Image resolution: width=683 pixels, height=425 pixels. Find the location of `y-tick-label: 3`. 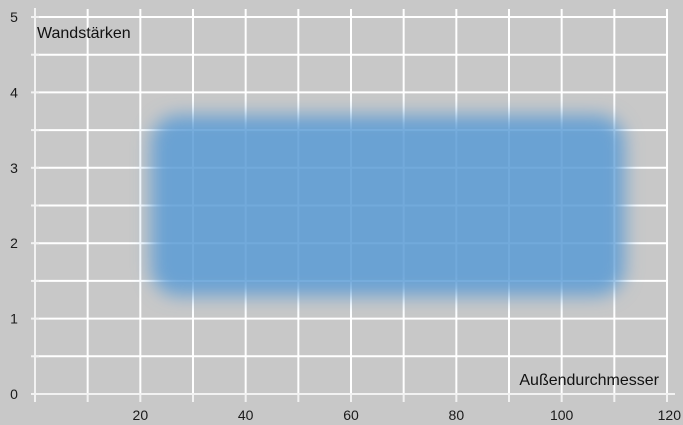

y-tick-label: 3 is located at coordinates (14, 168).